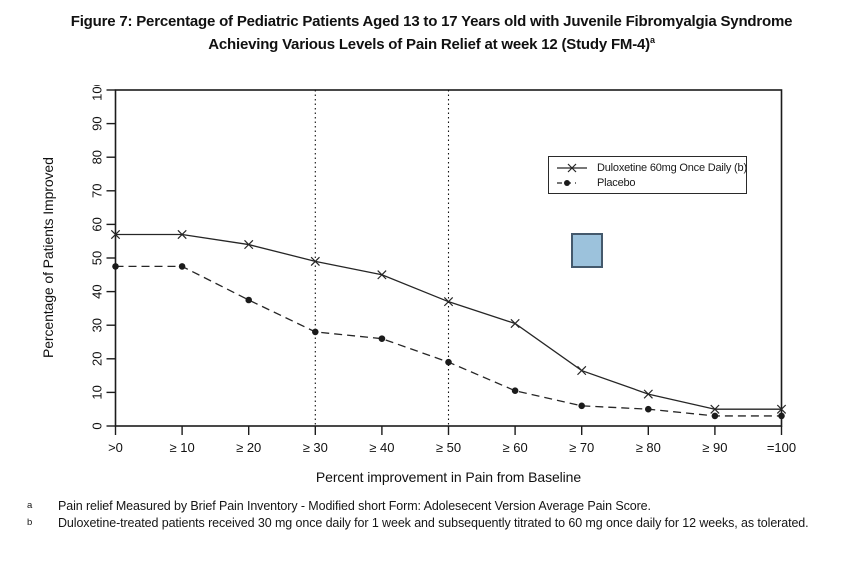 The height and width of the screenshot is (568, 863). I want to click on svg-text: ≥ 10, so click(181, 447).